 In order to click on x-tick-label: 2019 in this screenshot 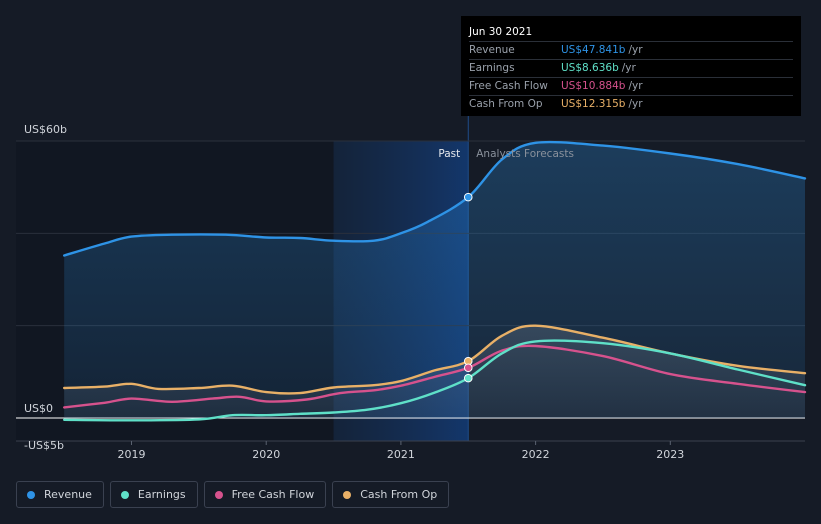, I will do `click(132, 454)`.